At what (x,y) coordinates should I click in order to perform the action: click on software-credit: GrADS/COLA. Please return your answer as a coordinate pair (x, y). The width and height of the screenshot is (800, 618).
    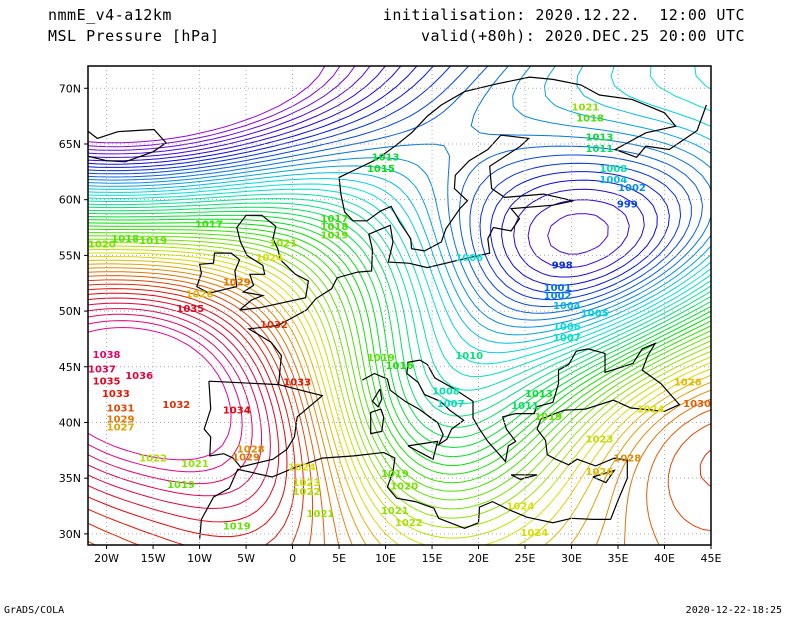
    Looking at the image, I should click on (34, 610).